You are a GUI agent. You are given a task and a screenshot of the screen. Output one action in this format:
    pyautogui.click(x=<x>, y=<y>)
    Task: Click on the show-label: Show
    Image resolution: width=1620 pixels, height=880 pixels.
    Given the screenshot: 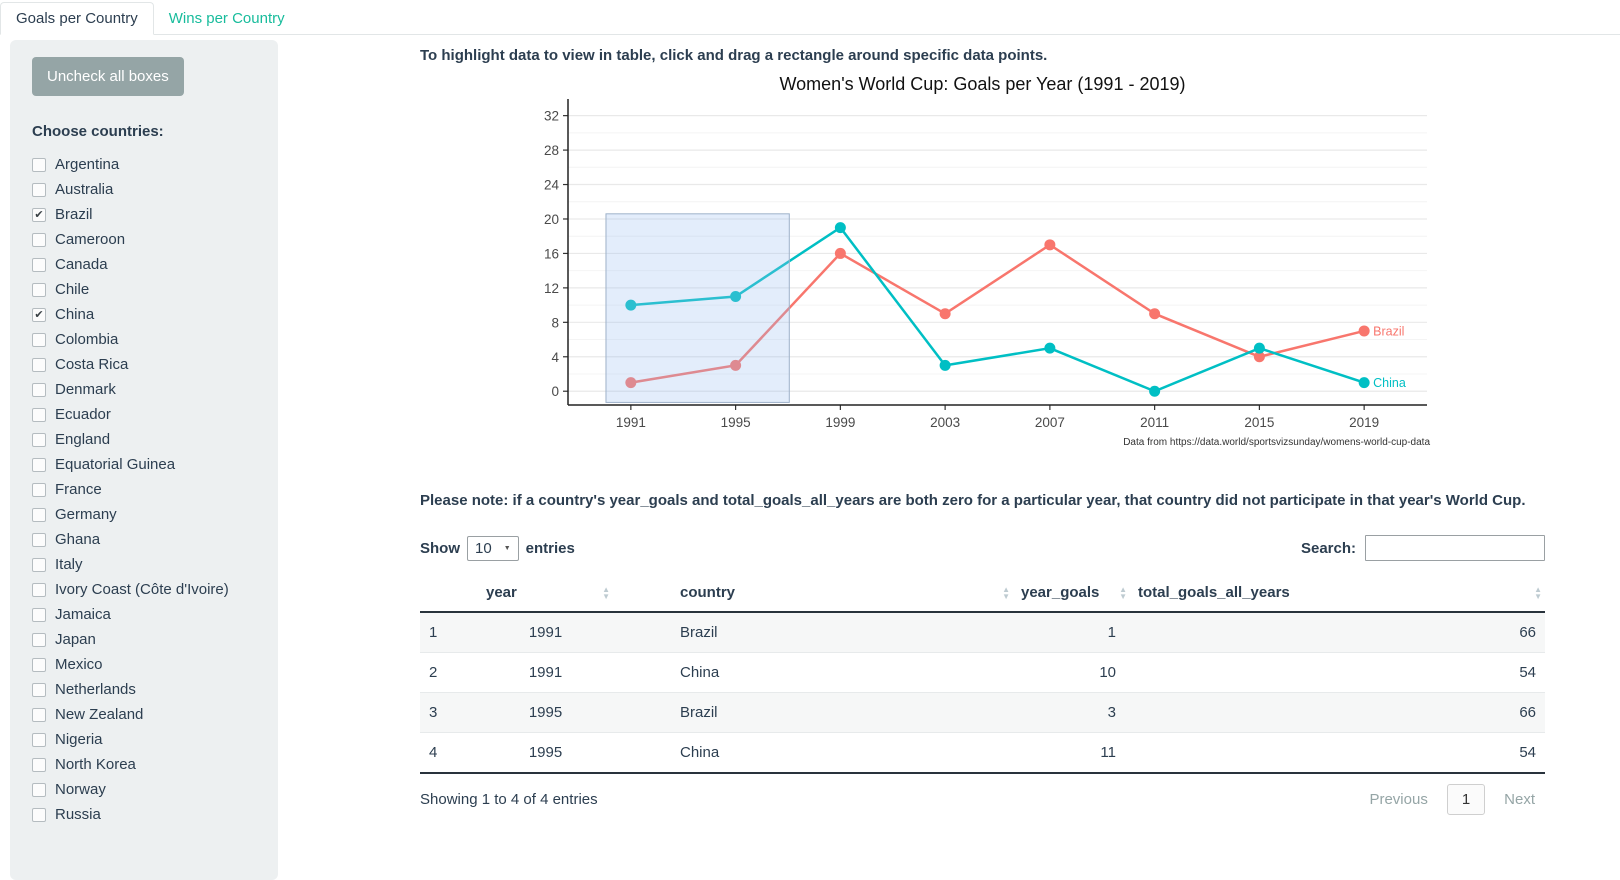 What is the action you would take?
    pyautogui.click(x=440, y=548)
    